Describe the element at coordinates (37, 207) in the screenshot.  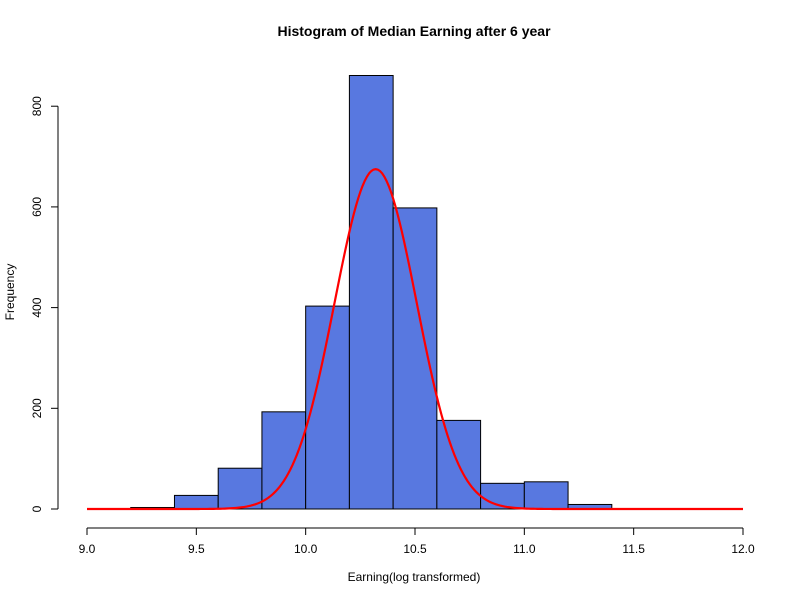
I see `y-tick-label: 600` at that location.